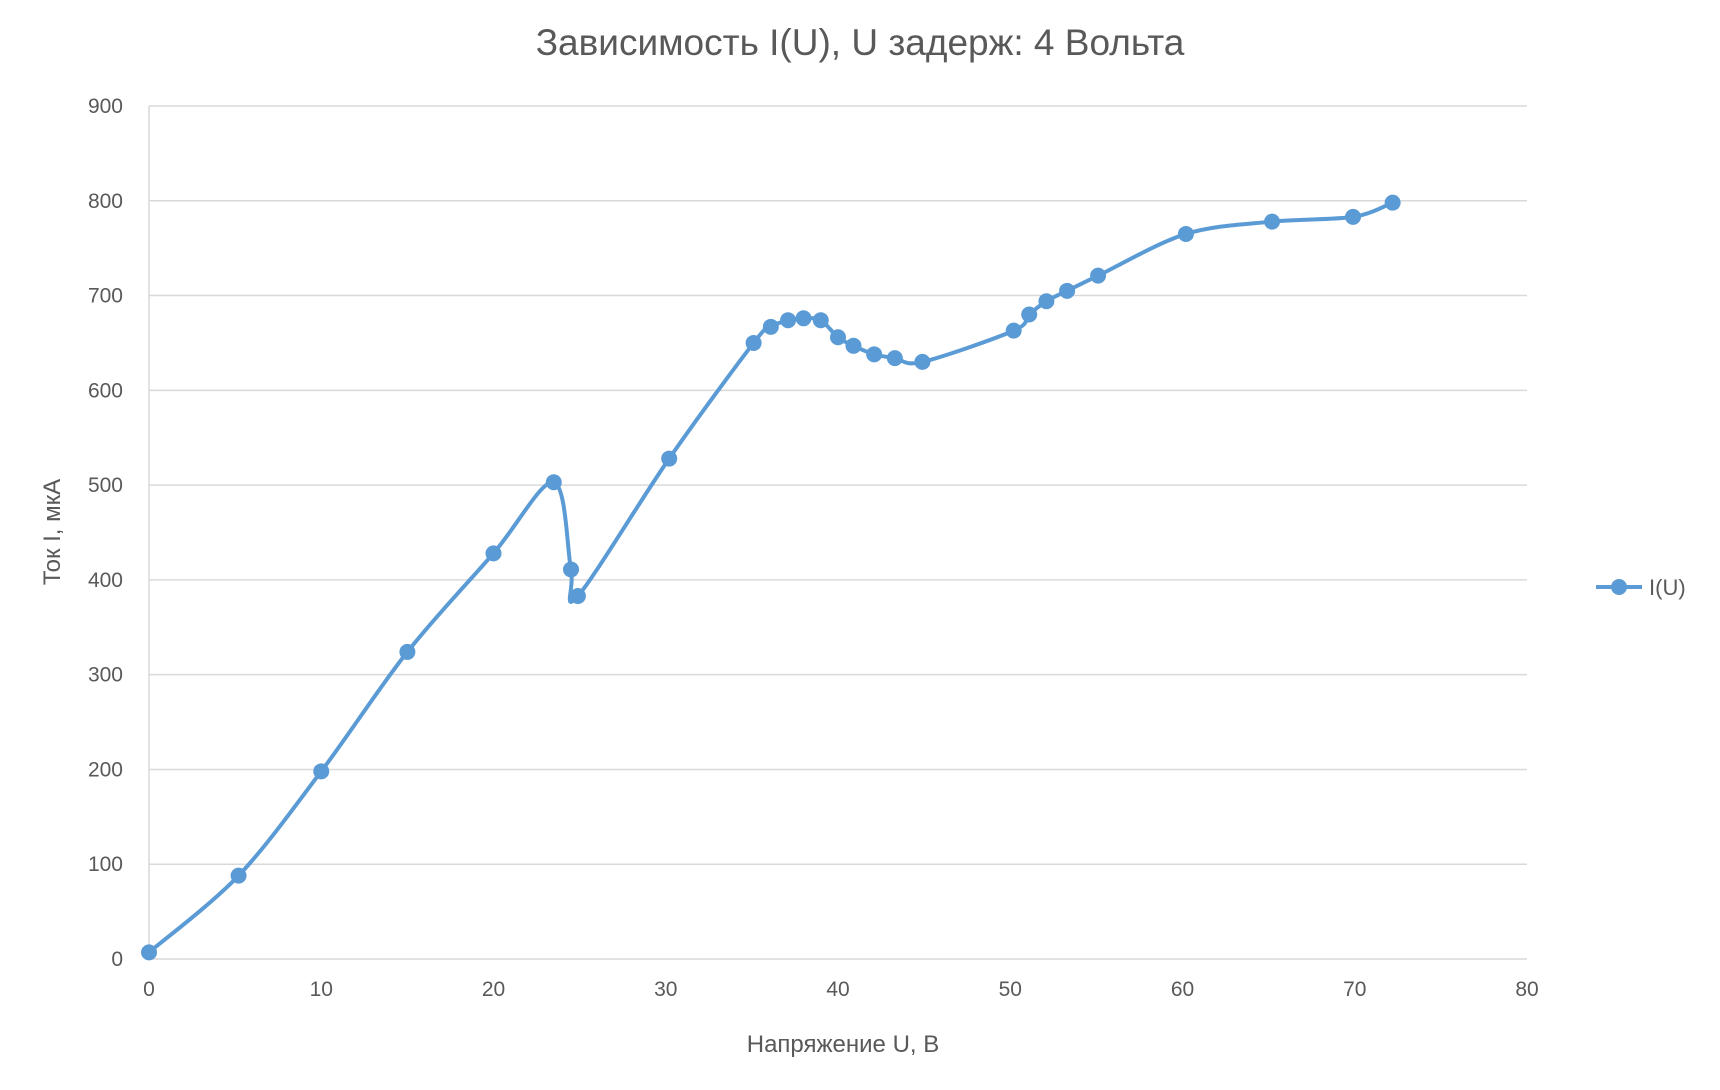  What do you see at coordinates (665, 989) in the screenshot?
I see `x-tick-label: 30` at bounding box center [665, 989].